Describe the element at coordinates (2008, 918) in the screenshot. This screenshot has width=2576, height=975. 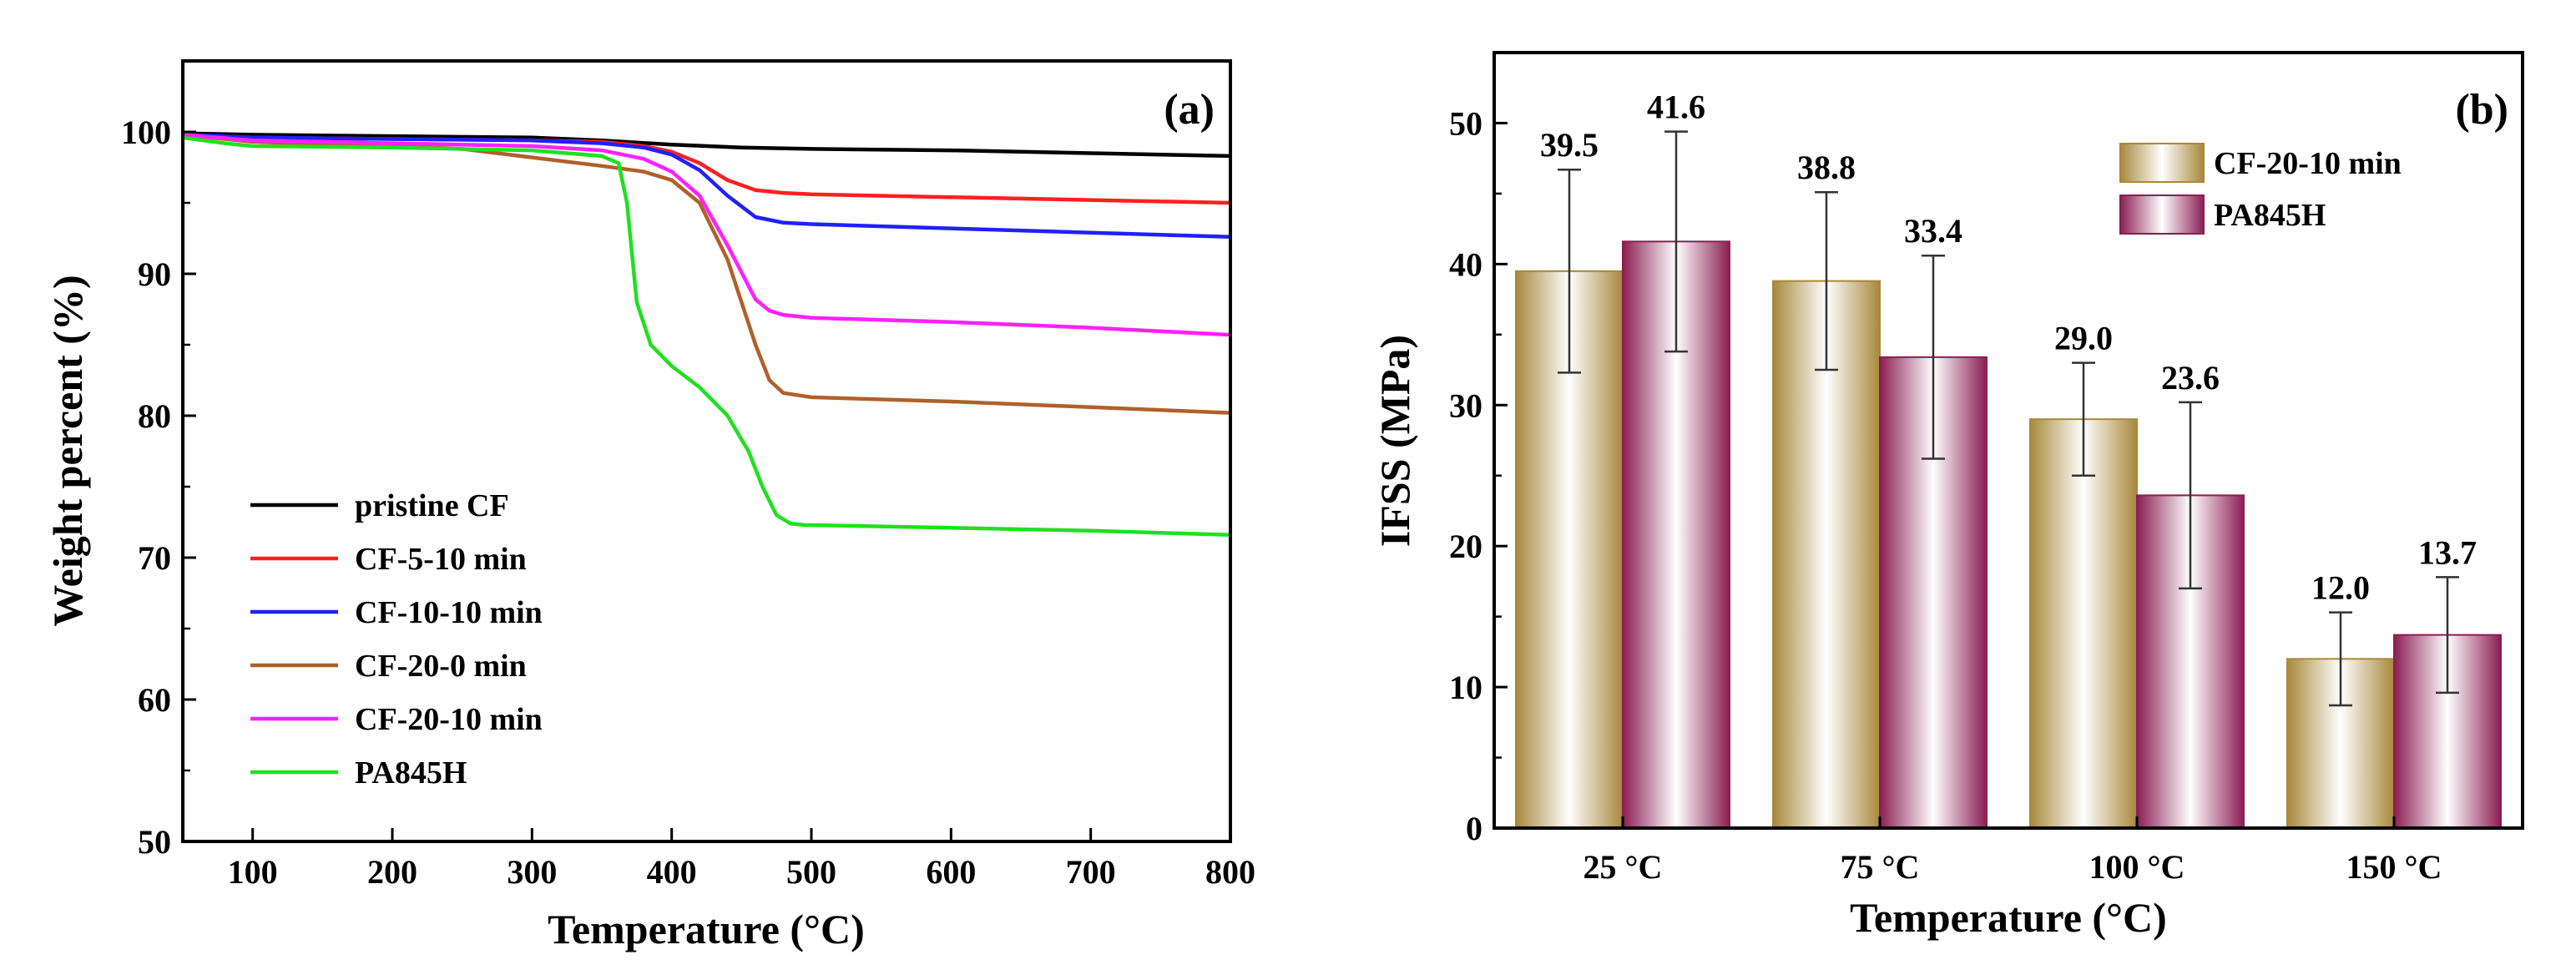
I see `x-axis-title-b: Temperature (°C)` at that location.